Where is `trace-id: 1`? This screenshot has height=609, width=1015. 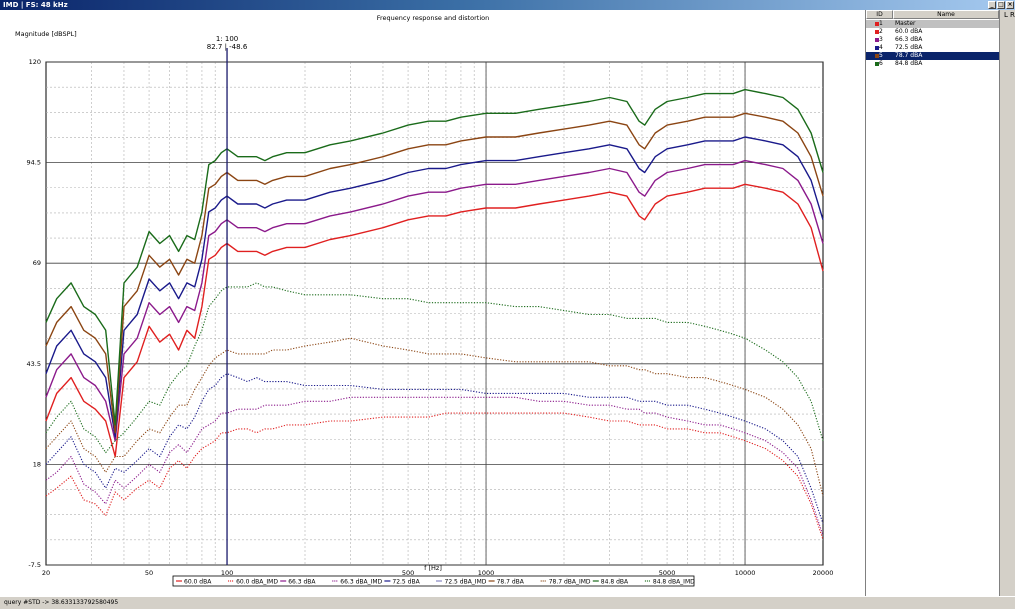
trace-id: 1 is located at coordinates (881, 23).